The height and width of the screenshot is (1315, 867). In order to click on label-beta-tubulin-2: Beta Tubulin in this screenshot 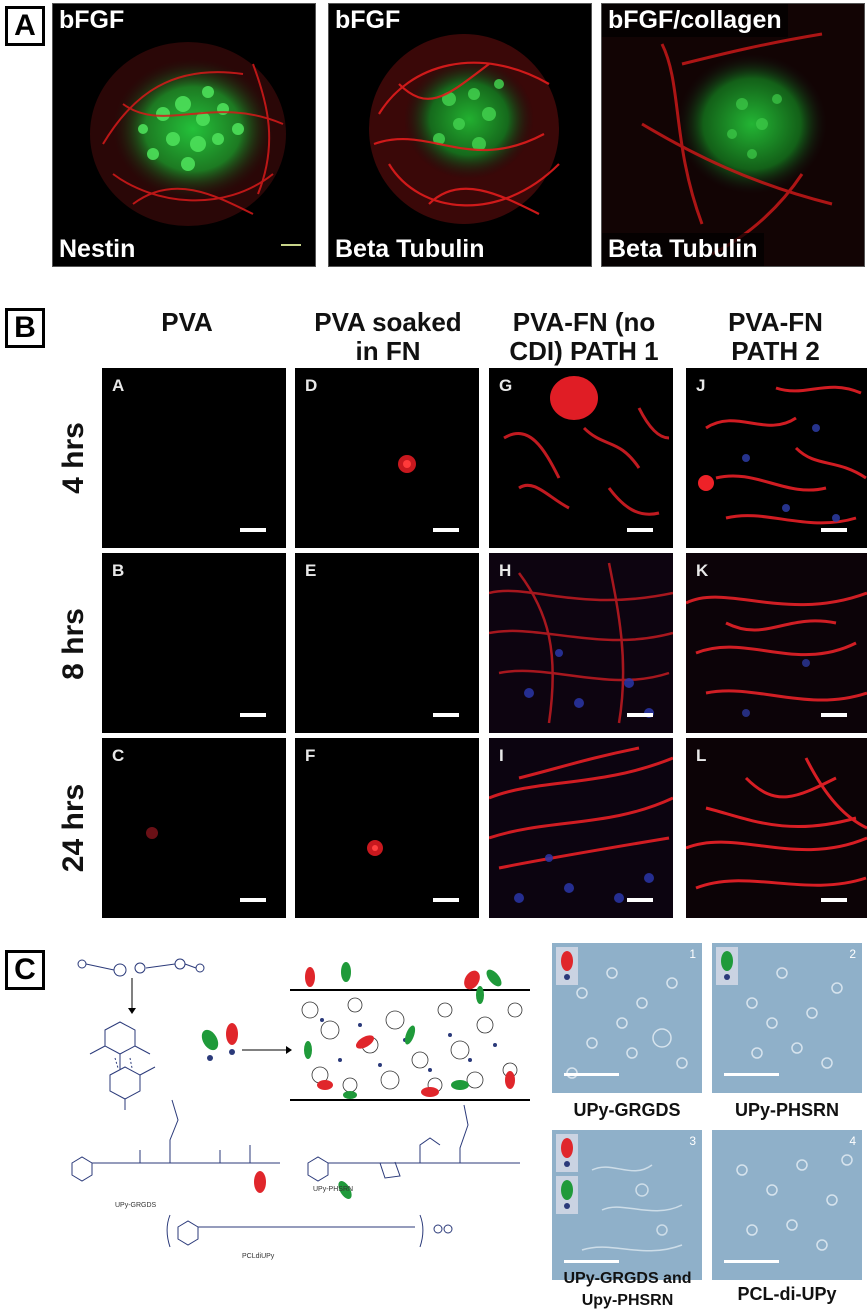, I will do `click(683, 249)`.